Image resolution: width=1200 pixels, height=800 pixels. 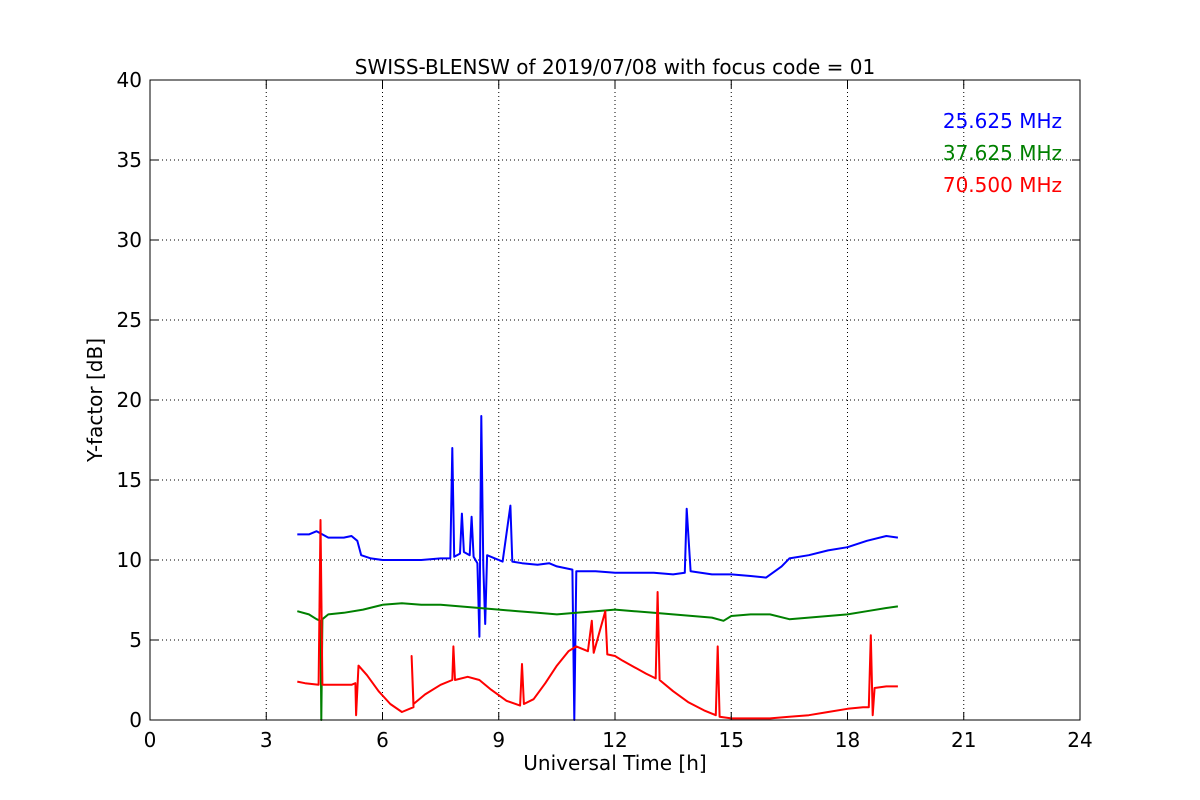 What do you see at coordinates (150, 740) in the screenshot?
I see `x-tick-label: 0` at bounding box center [150, 740].